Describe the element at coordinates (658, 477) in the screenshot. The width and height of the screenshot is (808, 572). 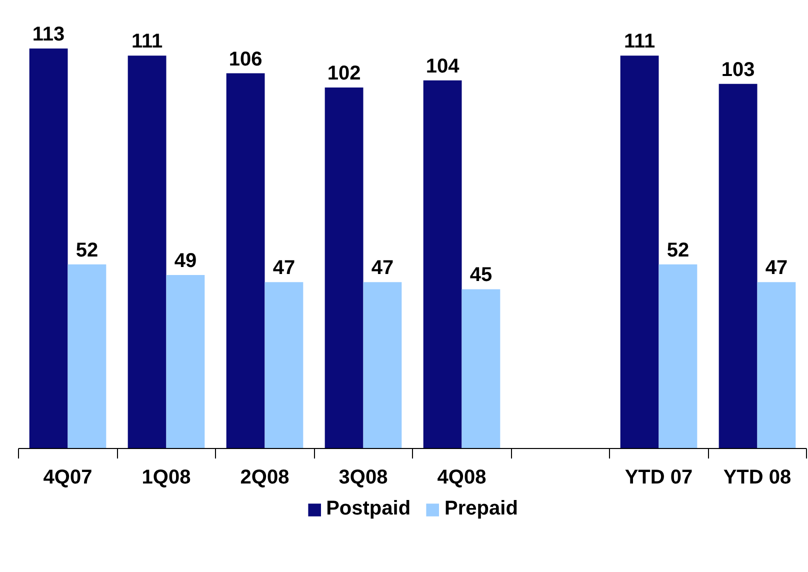
I see `x-tick-label: YTD 07` at that location.